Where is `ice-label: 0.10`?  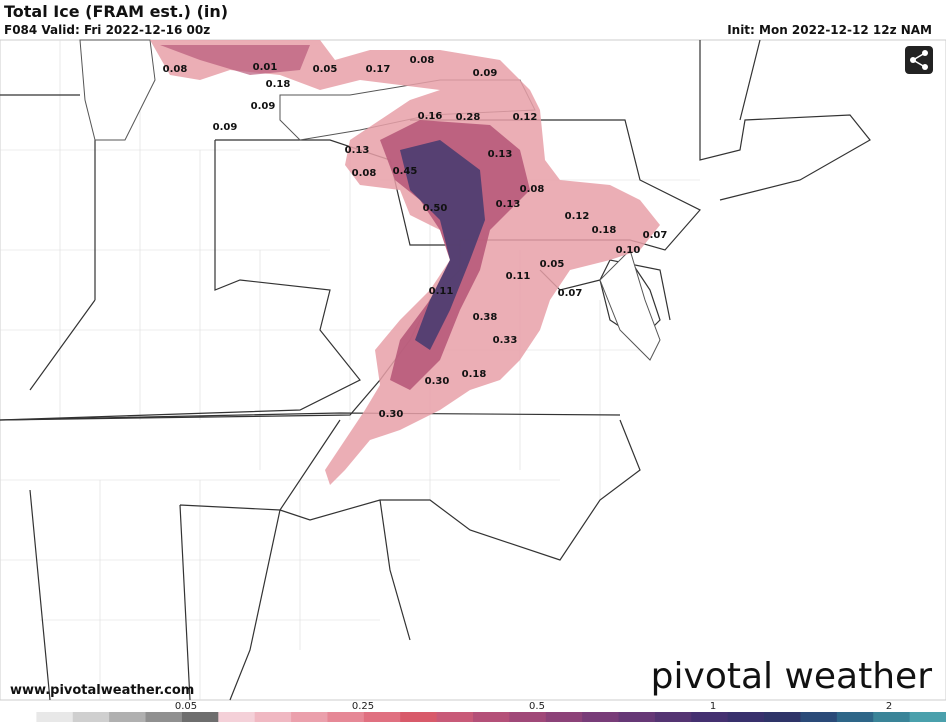 ice-label: 0.10 is located at coordinates (628, 250).